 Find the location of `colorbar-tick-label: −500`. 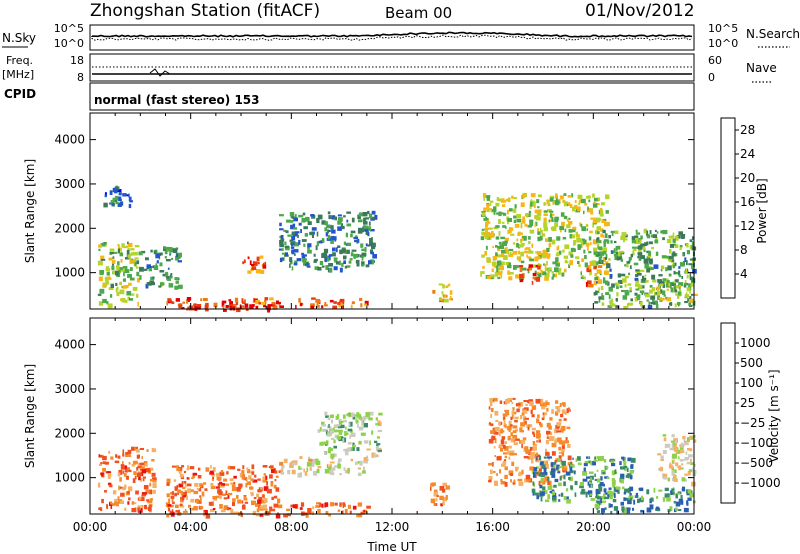

colorbar-tick-label: −500 is located at coordinates (756, 463).